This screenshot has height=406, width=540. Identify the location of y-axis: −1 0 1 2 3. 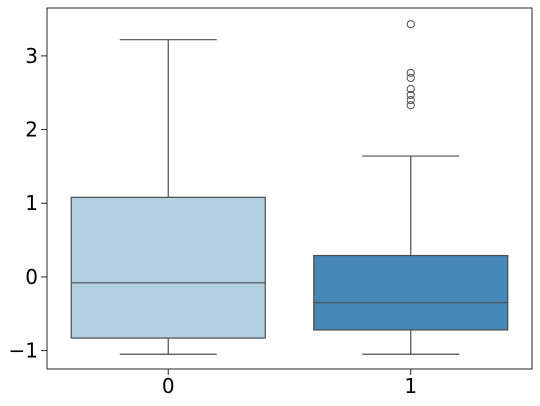
(28, 203).